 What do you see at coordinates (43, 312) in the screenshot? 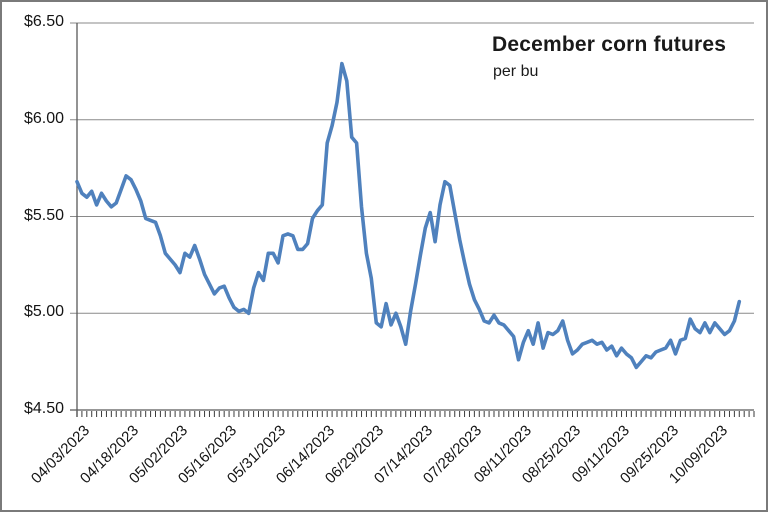
I see `y-tick-label: $5.00` at bounding box center [43, 312].